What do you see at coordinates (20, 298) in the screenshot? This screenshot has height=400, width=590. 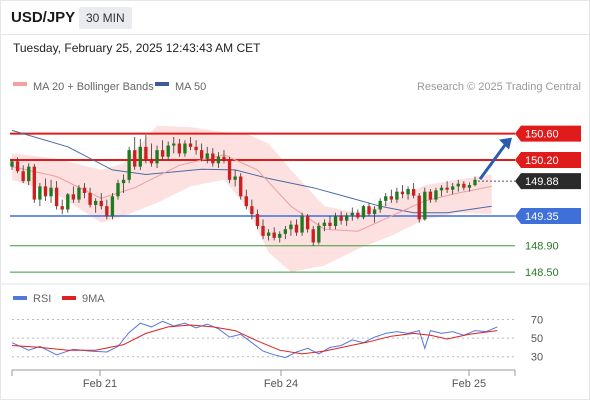 I see `rsi-legend-swatch` at bounding box center [20, 298].